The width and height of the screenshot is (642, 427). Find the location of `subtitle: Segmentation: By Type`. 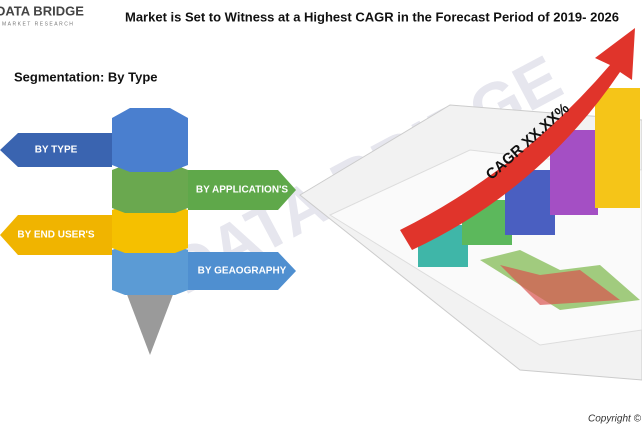

subtitle: Segmentation: By Type is located at coordinates (86, 76).